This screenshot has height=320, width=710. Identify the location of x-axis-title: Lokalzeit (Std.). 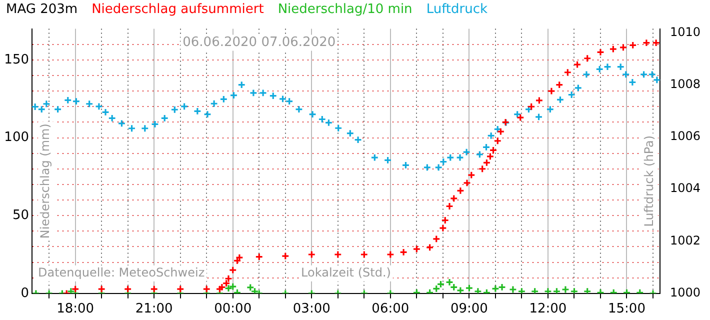
(346, 273).